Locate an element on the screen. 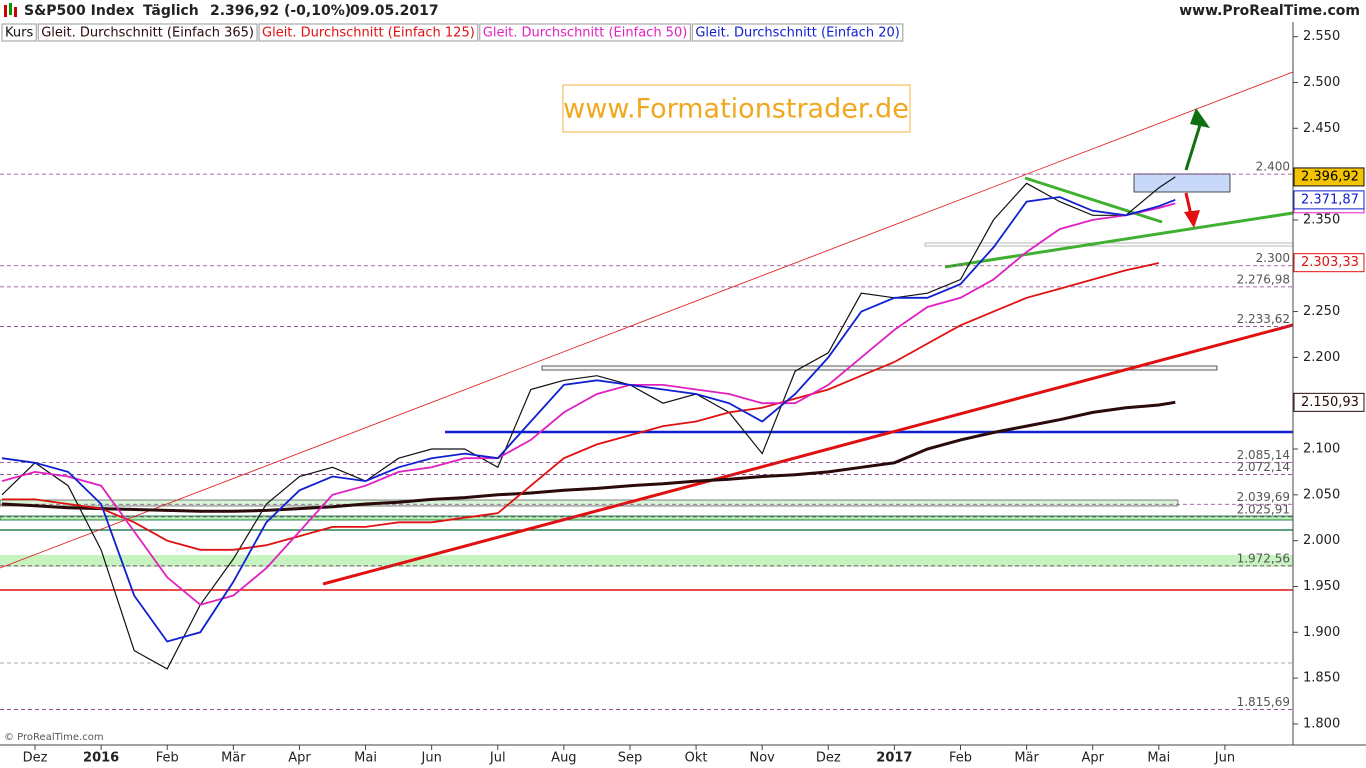 Image resolution: width=1366 pixels, height=768 pixels. legend-entry: Gleit. Durchschnitt (Einfach 125) is located at coordinates (368, 33).